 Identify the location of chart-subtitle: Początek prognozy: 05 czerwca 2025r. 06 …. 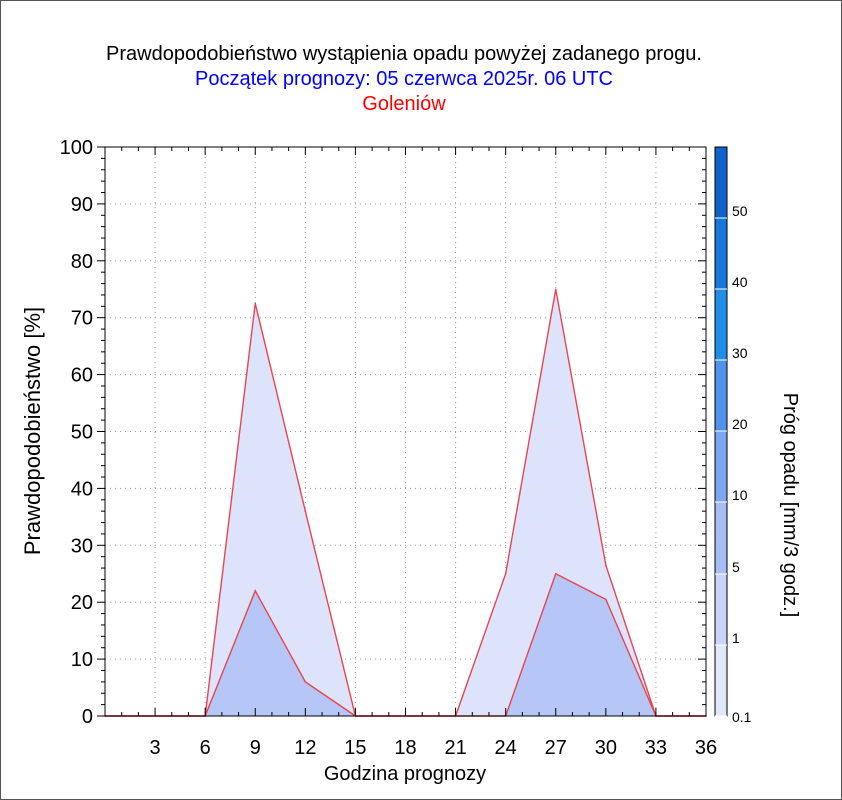
(404, 79).